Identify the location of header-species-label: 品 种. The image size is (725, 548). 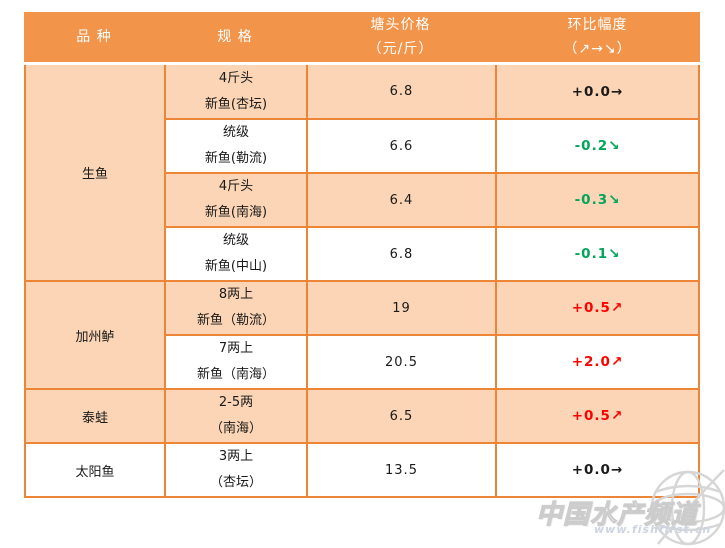
(94, 37).